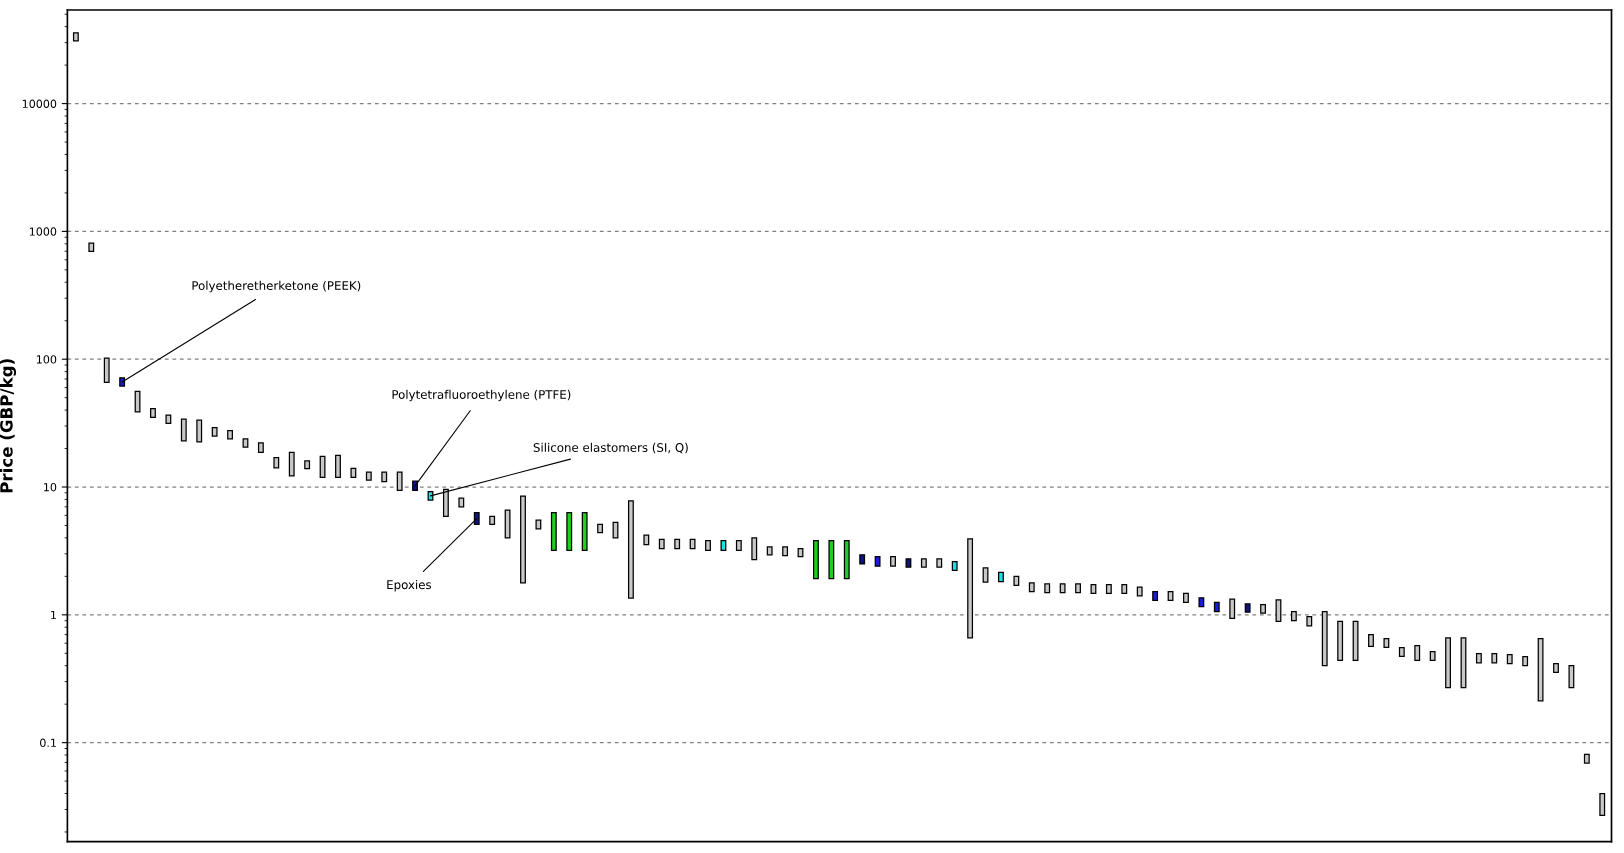 This screenshot has width=1624, height=853. Describe the element at coordinates (276, 286) in the screenshot. I see `annotation: Polyetheretherketone (PEEK)` at that location.